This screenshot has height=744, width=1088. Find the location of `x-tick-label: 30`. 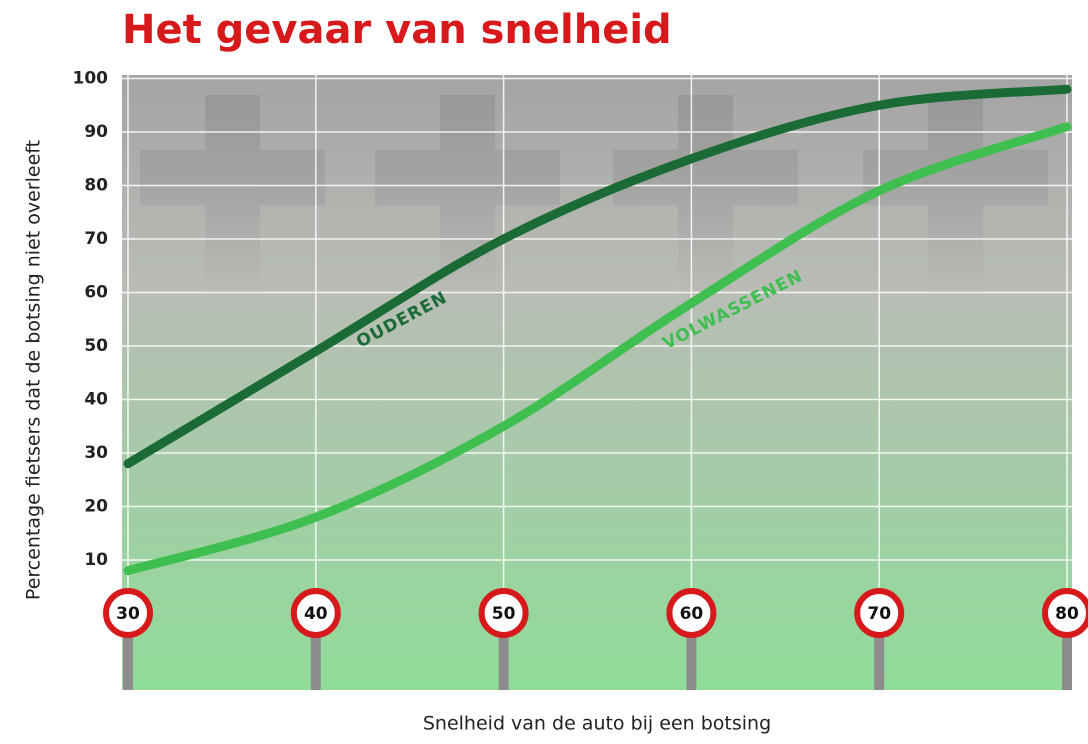

x-tick-label: 30 is located at coordinates (128, 614).